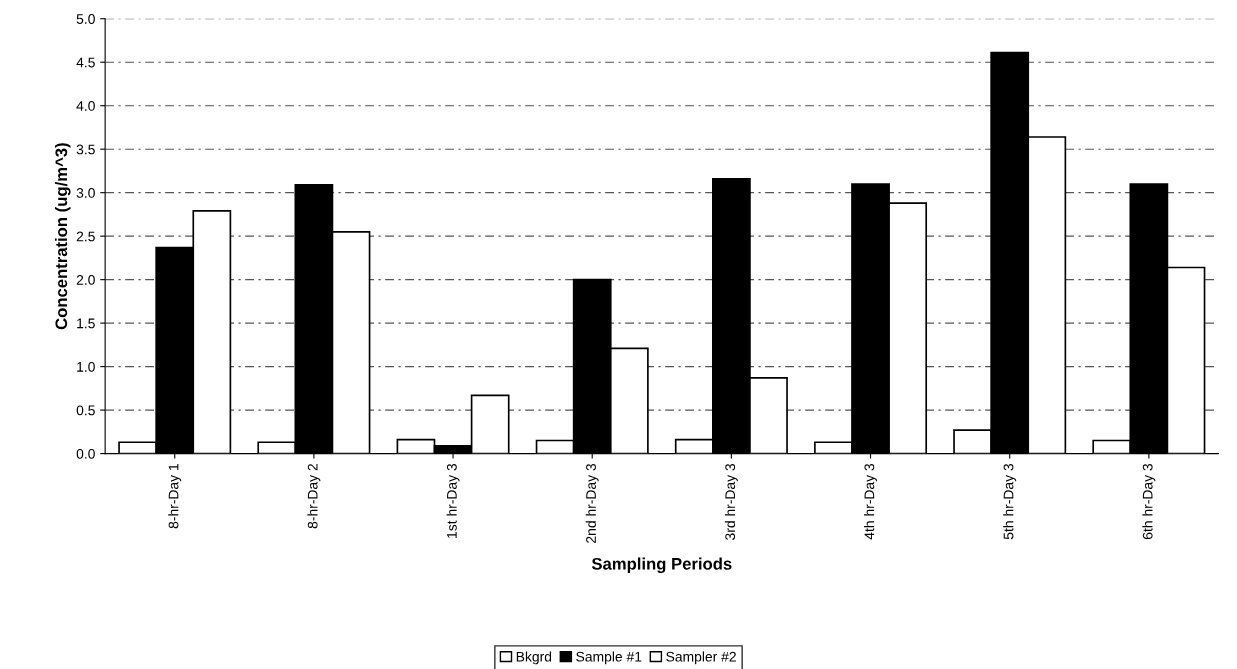  I want to click on y-tick-label: 1.0, so click(86, 366).